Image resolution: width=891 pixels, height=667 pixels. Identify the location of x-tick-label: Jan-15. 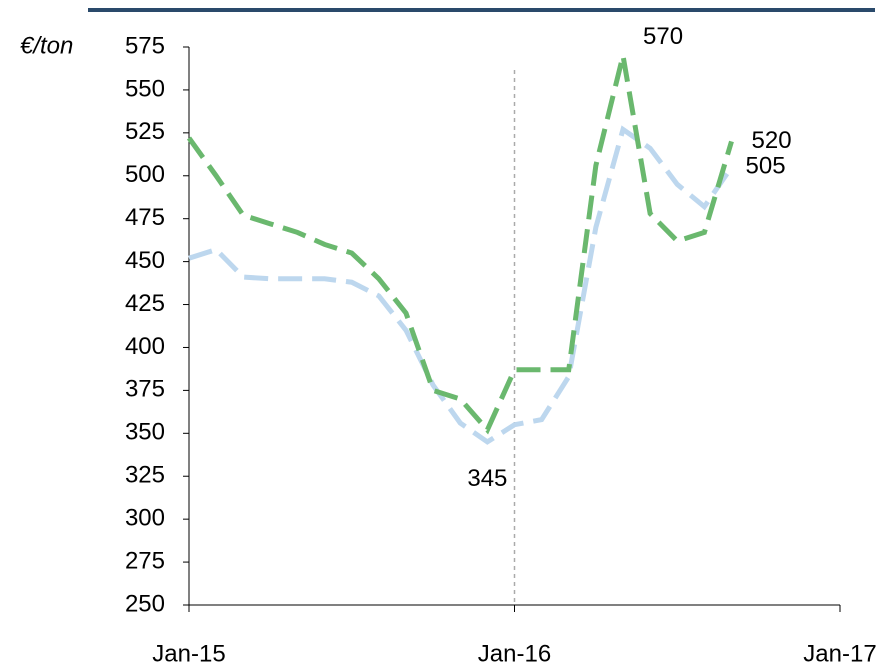
(188, 653).